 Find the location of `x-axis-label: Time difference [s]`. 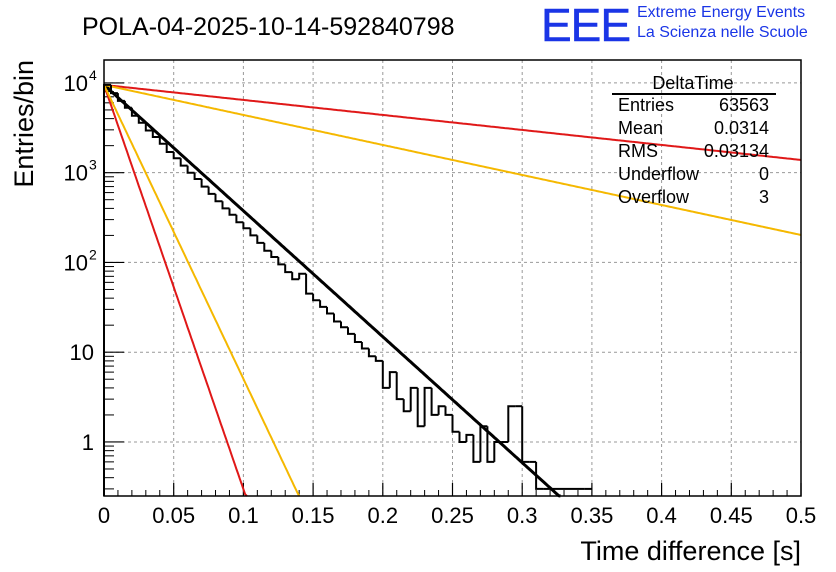

x-axis-label: Time difference [s] is located at coordinates (690, 551).